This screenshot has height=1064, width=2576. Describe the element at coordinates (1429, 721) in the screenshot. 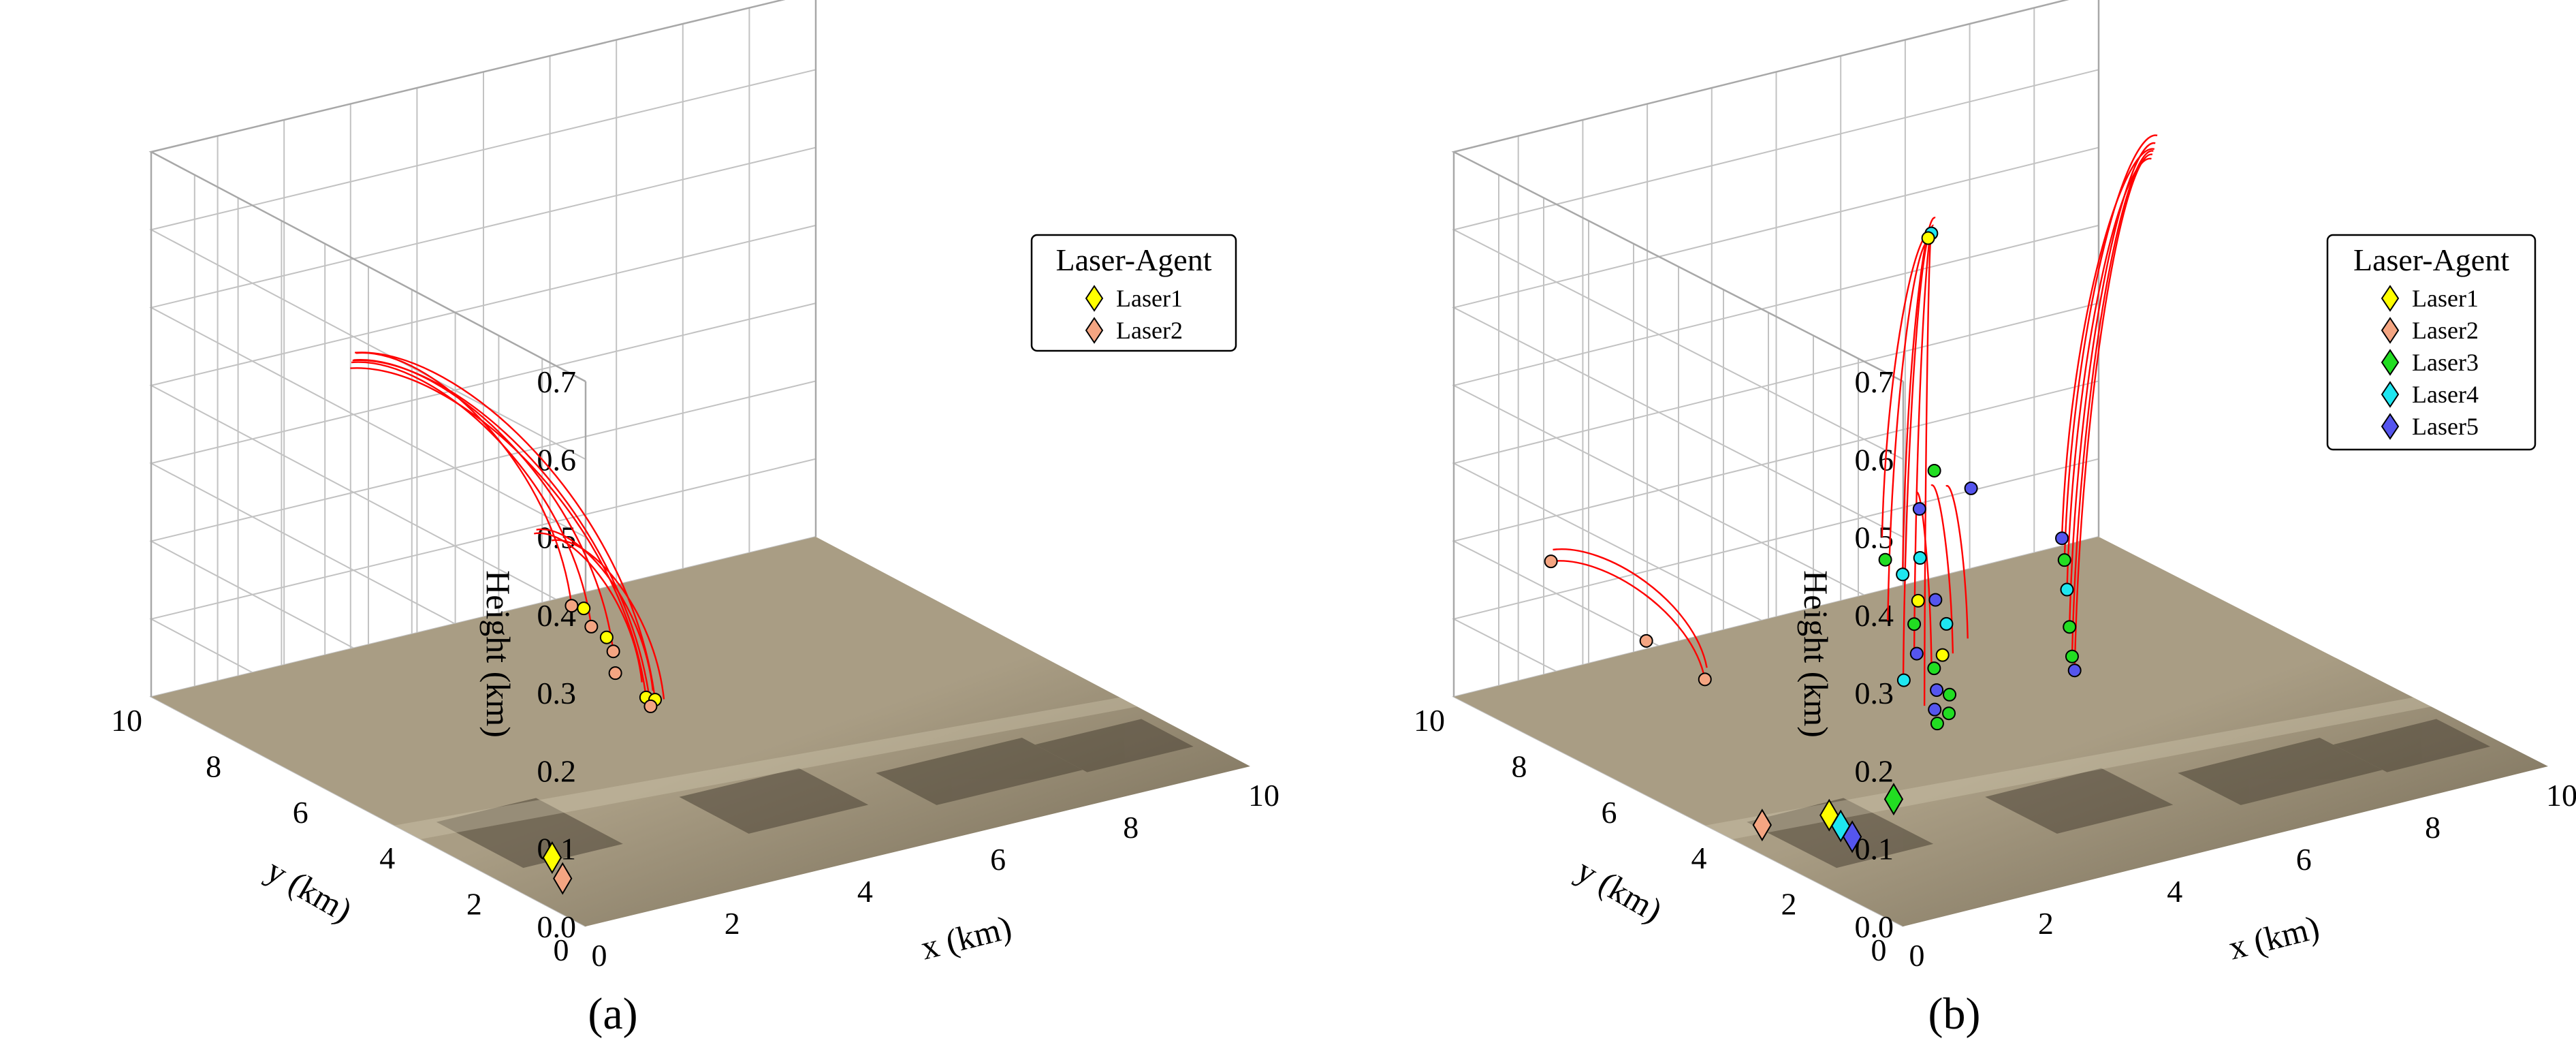

I see `y-tick-label: 10` at that location.